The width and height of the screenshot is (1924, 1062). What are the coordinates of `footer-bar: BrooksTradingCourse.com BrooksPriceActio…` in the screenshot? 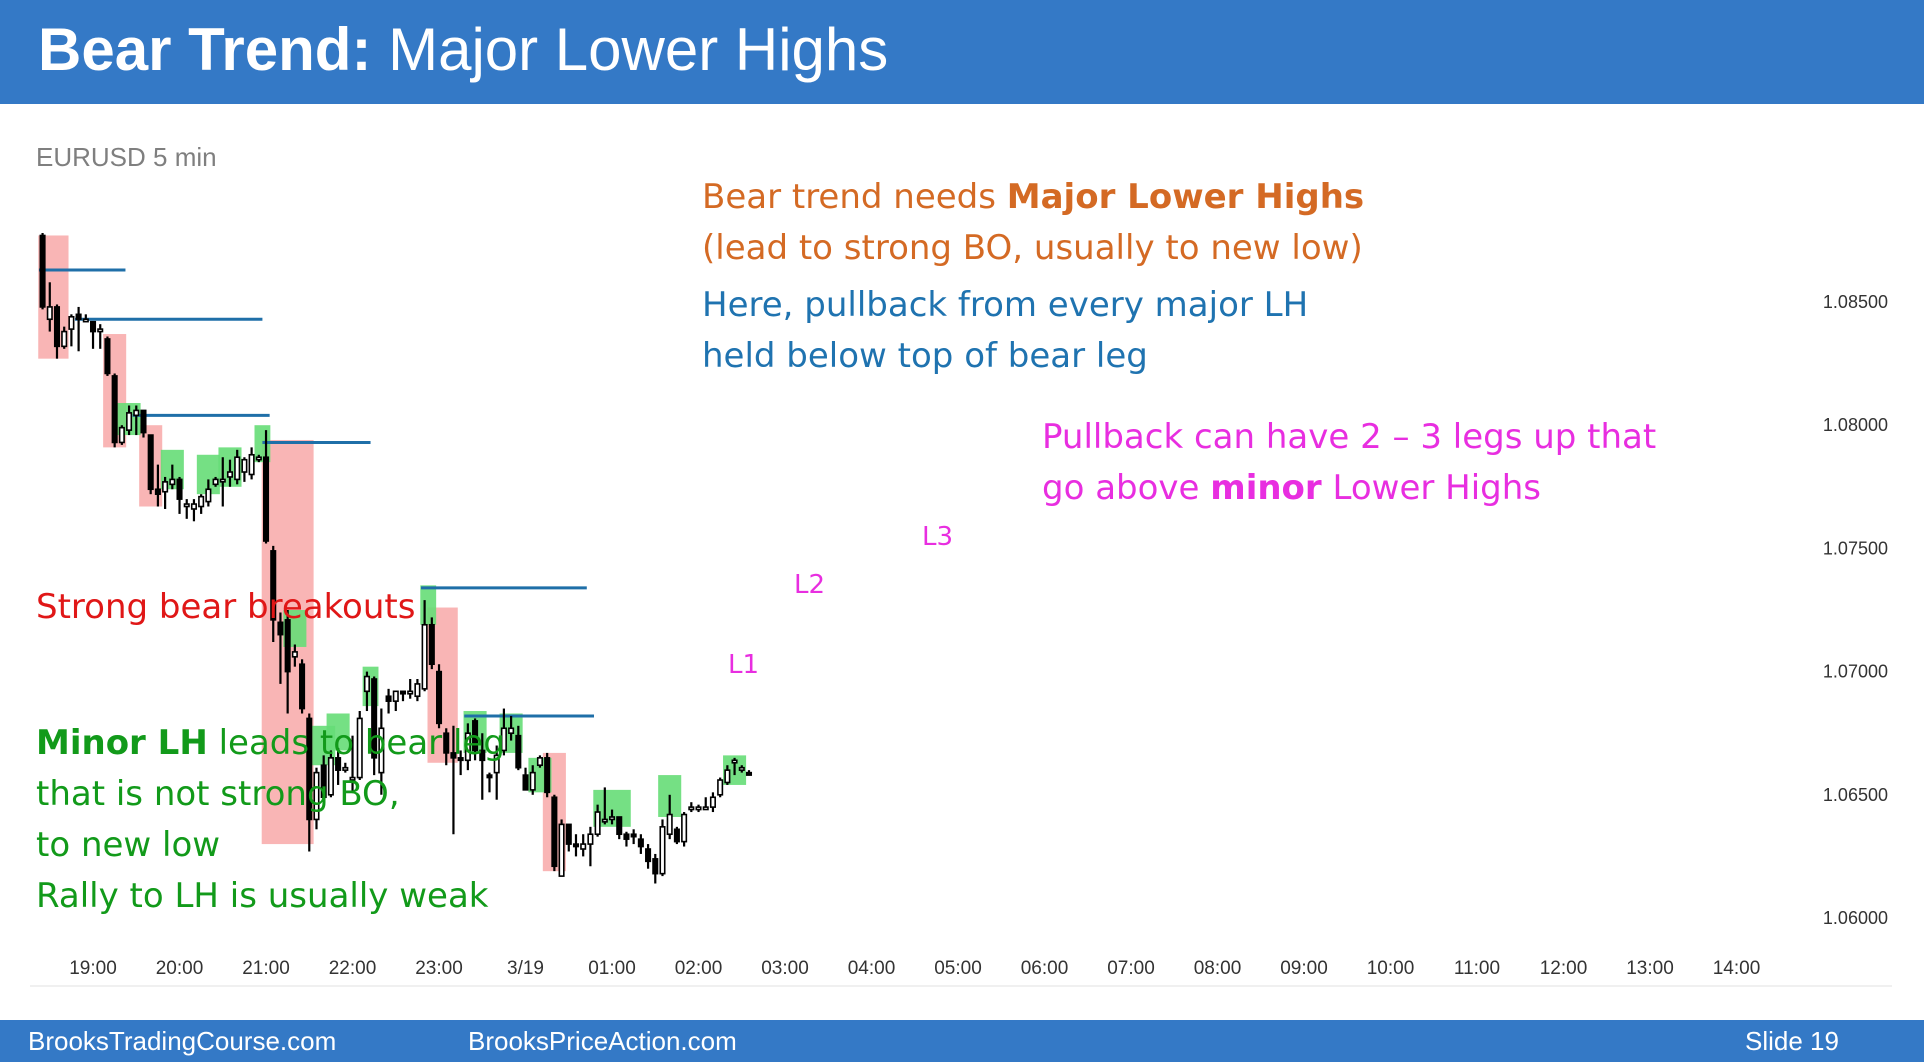 It's located at (962, 1041).